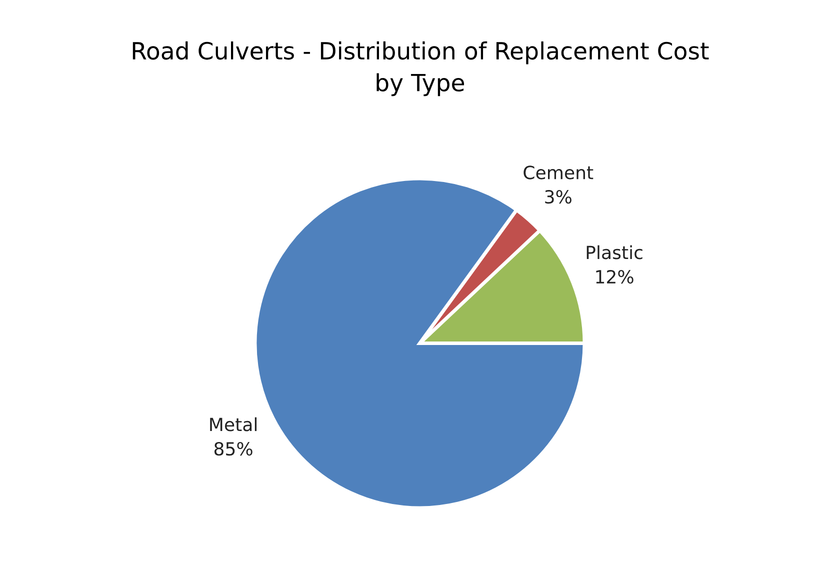 The image size is (817, 573). I want to click on data-label: 12%, so click(615, 277).